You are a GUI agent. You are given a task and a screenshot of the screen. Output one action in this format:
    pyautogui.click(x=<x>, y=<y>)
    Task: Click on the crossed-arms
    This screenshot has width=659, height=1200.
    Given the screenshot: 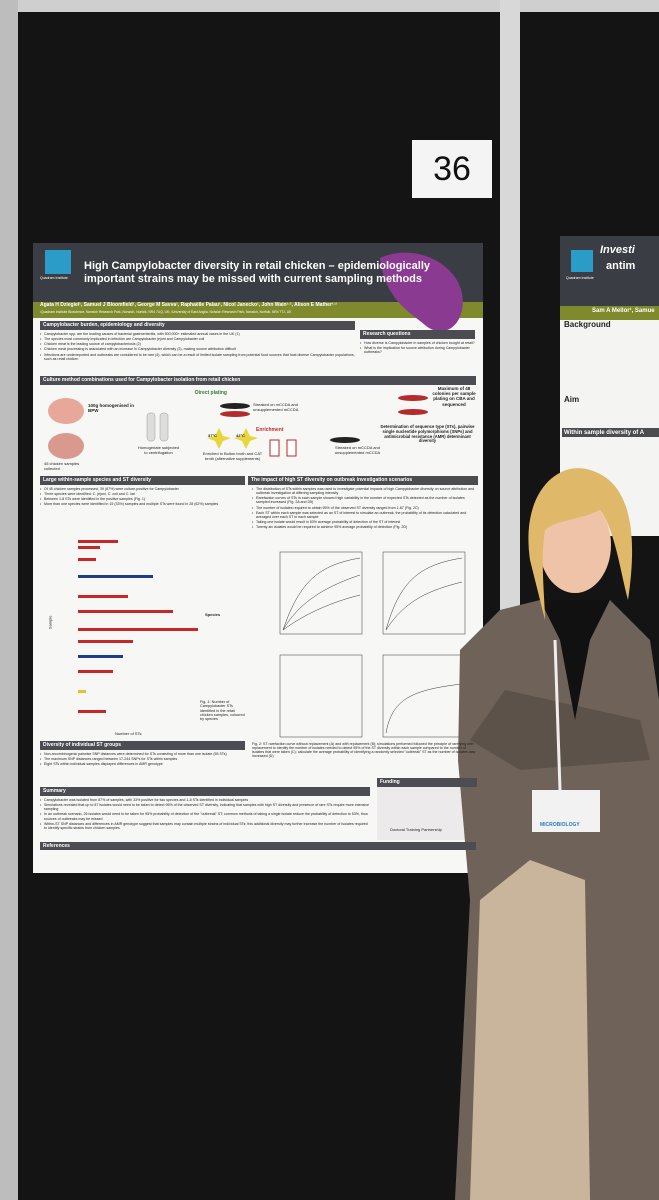 What is the action you would take?
    pyautogui.click(x=560, y=730)
    